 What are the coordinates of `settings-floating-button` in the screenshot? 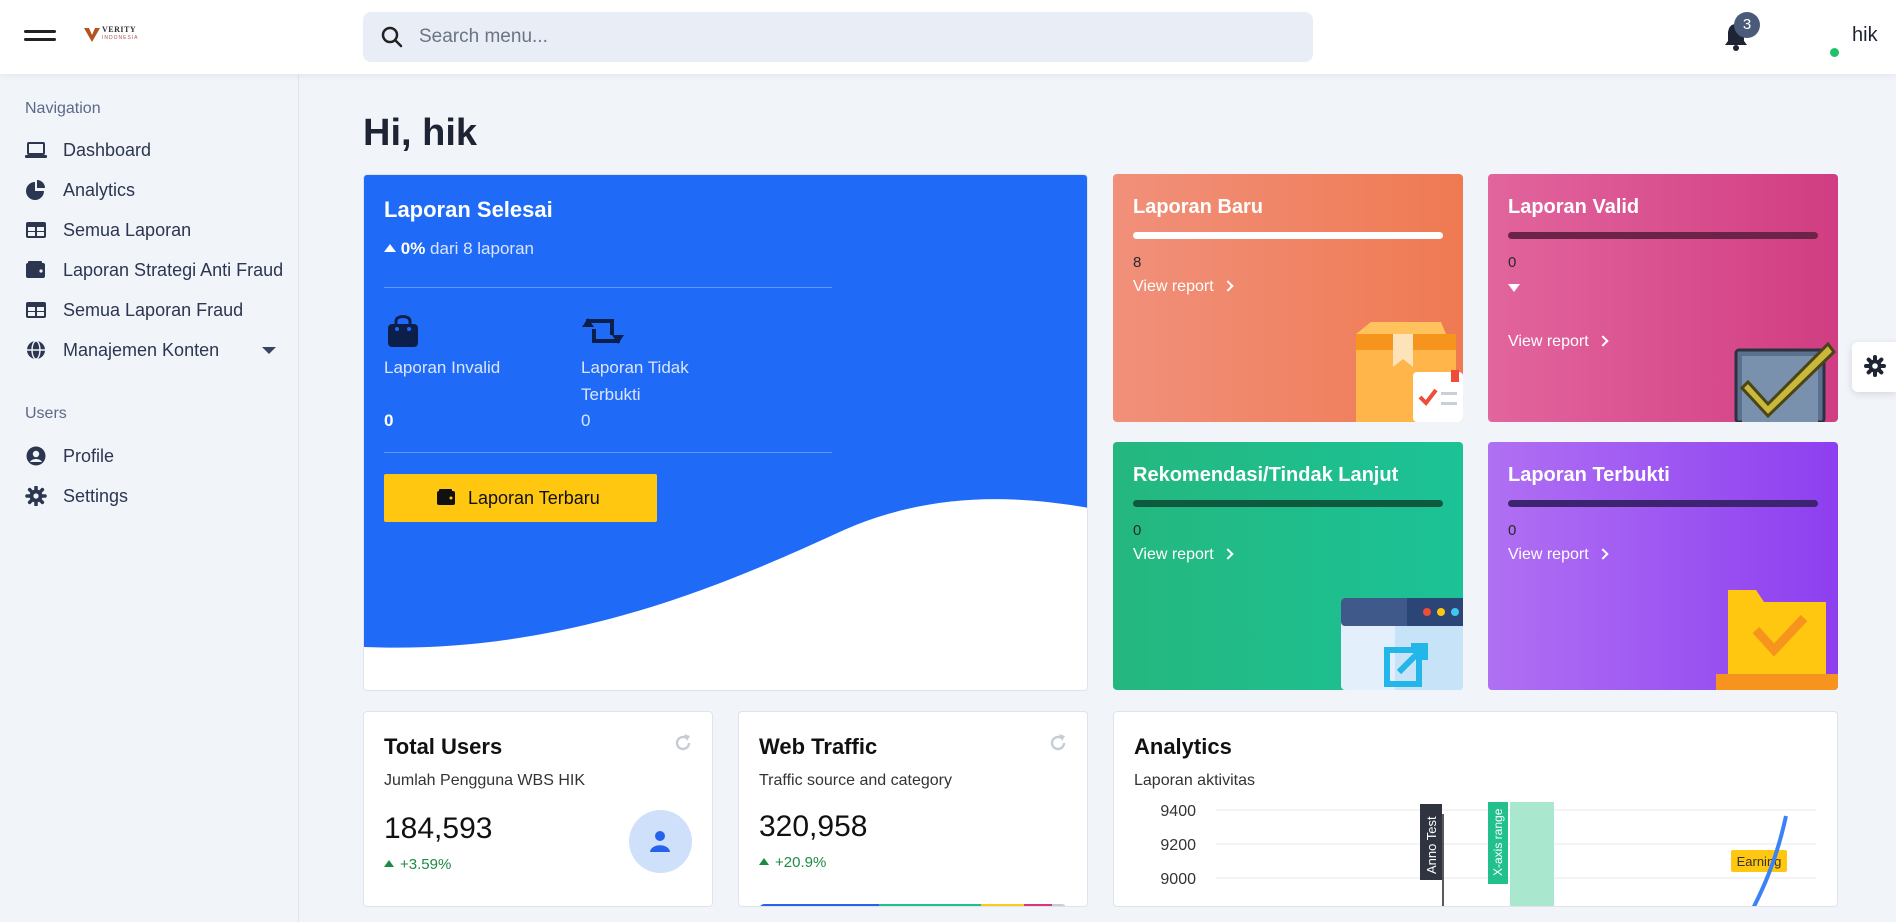 It's located at (1874, 367).